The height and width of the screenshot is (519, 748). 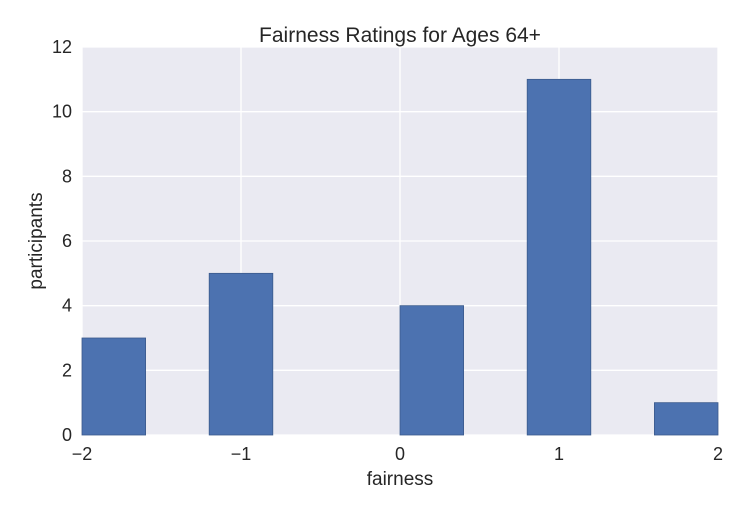 I want to click on y-tick-label: 0, so click(x=67, y=435).